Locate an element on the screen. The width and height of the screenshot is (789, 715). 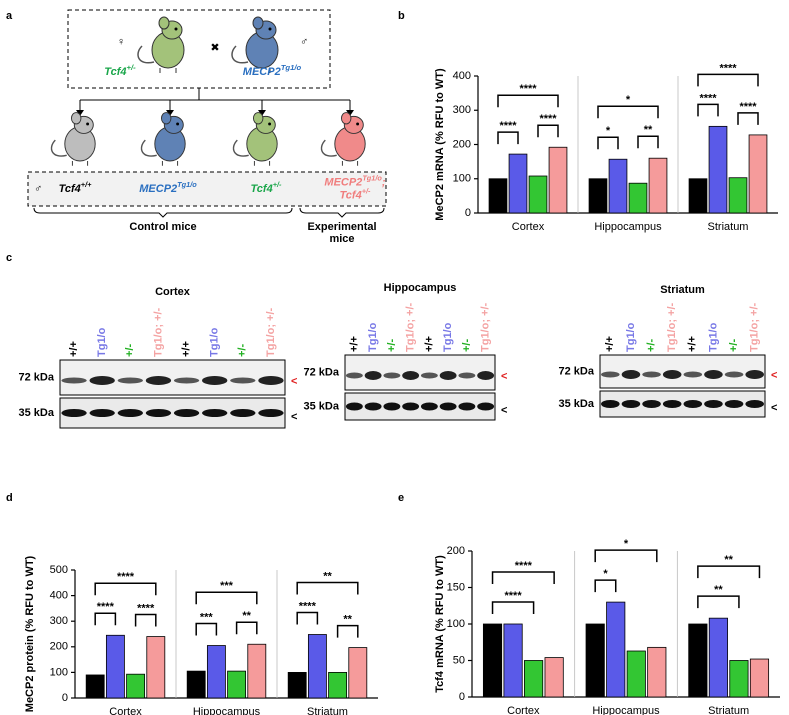
x-tick-label: Striatum is located at coordinates (728, 227).